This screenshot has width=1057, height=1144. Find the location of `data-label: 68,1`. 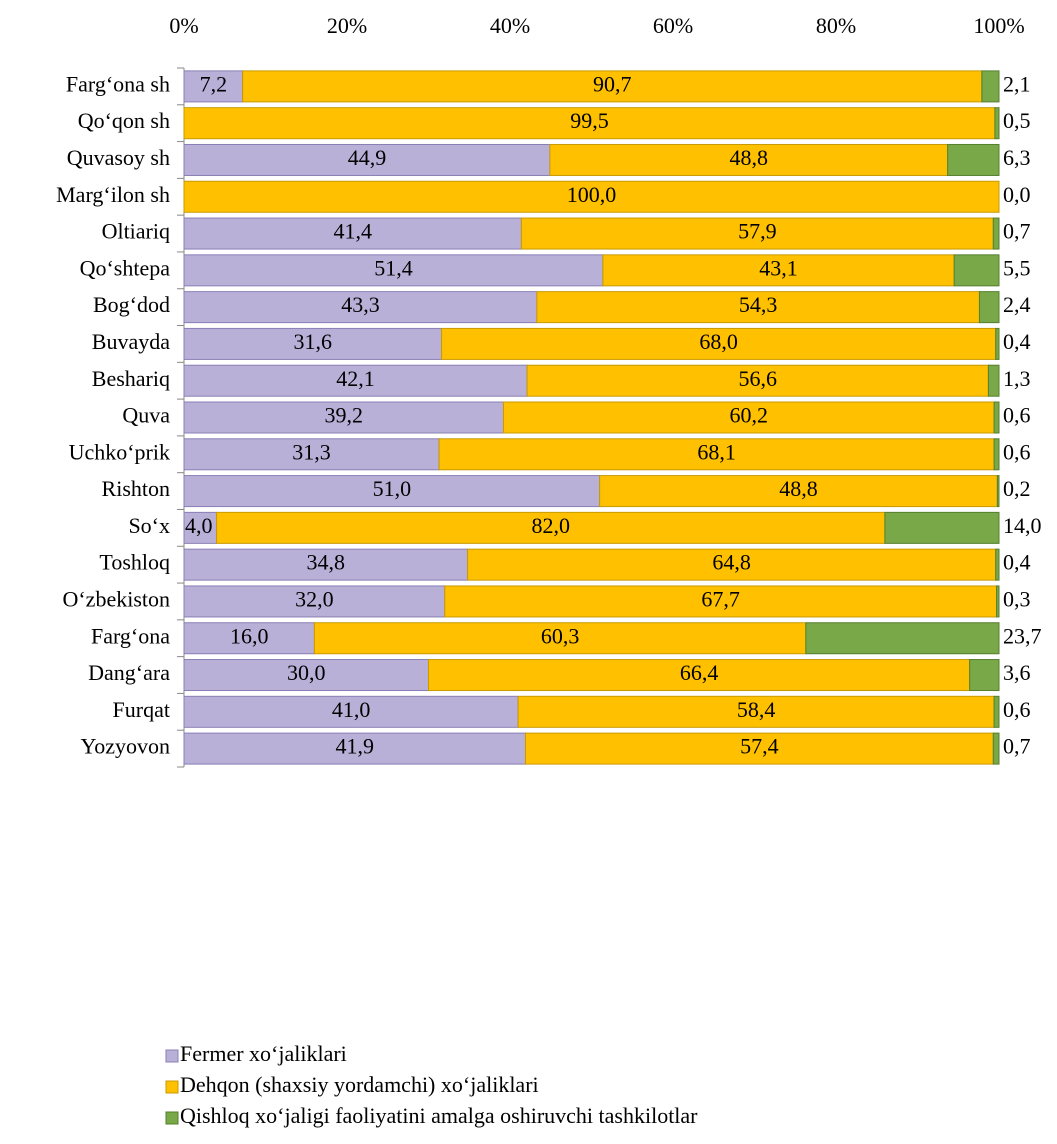

data-label: 68,1 is located at coordinates (716, 451).